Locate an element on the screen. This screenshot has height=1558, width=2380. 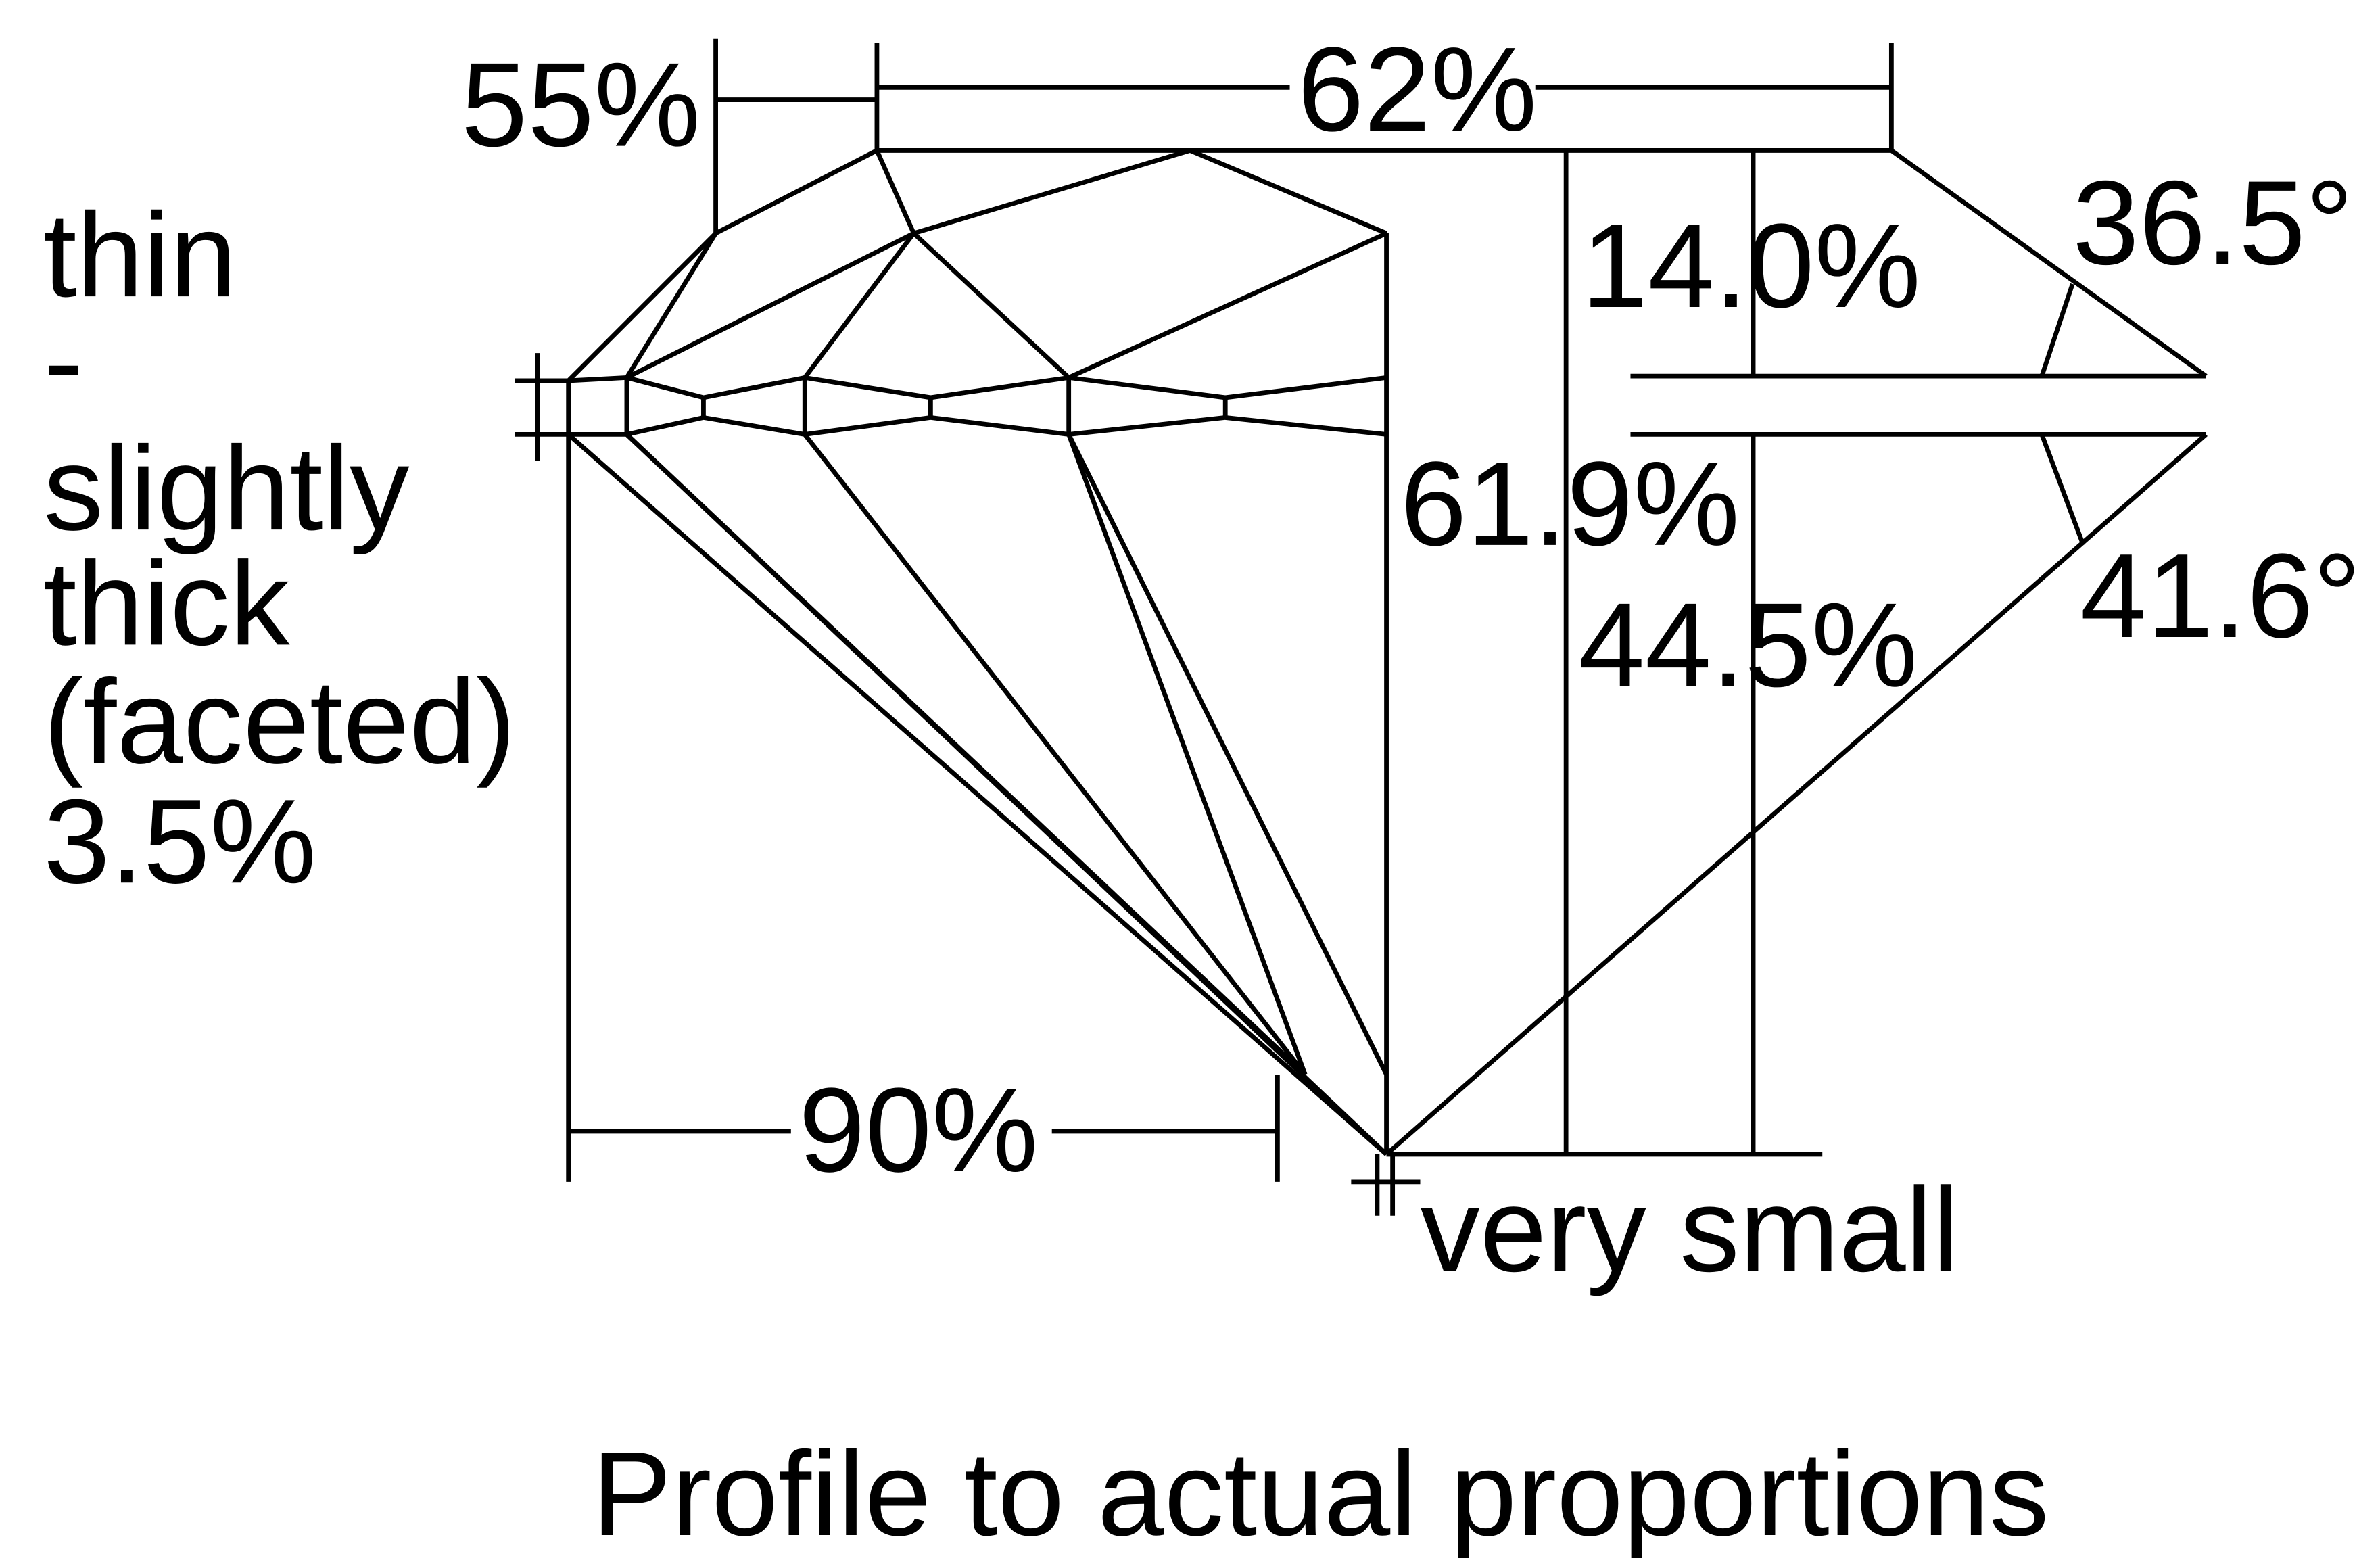
crown-angle-label: 36.5° is located at coordinates (2213, 223).